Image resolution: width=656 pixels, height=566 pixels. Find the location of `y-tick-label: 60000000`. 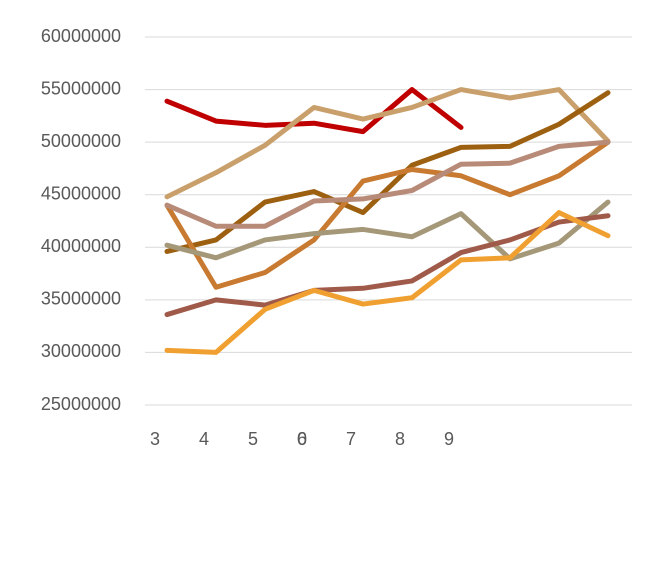

y-tick-label: 60000000 is located at coordinates (81, 36).